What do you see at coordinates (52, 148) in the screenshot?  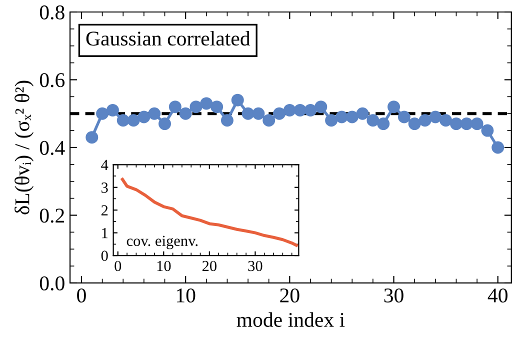 I see `y-tick-label: 0.4` at bounding box center [52, 148].